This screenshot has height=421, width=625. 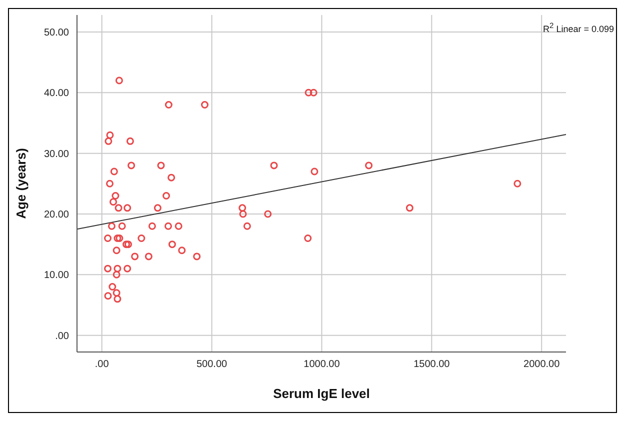 What do you see at coordinates (57, 276) in the screenshot?
I see `y-tick-label: 10.00` at bounding box center [57, 276].